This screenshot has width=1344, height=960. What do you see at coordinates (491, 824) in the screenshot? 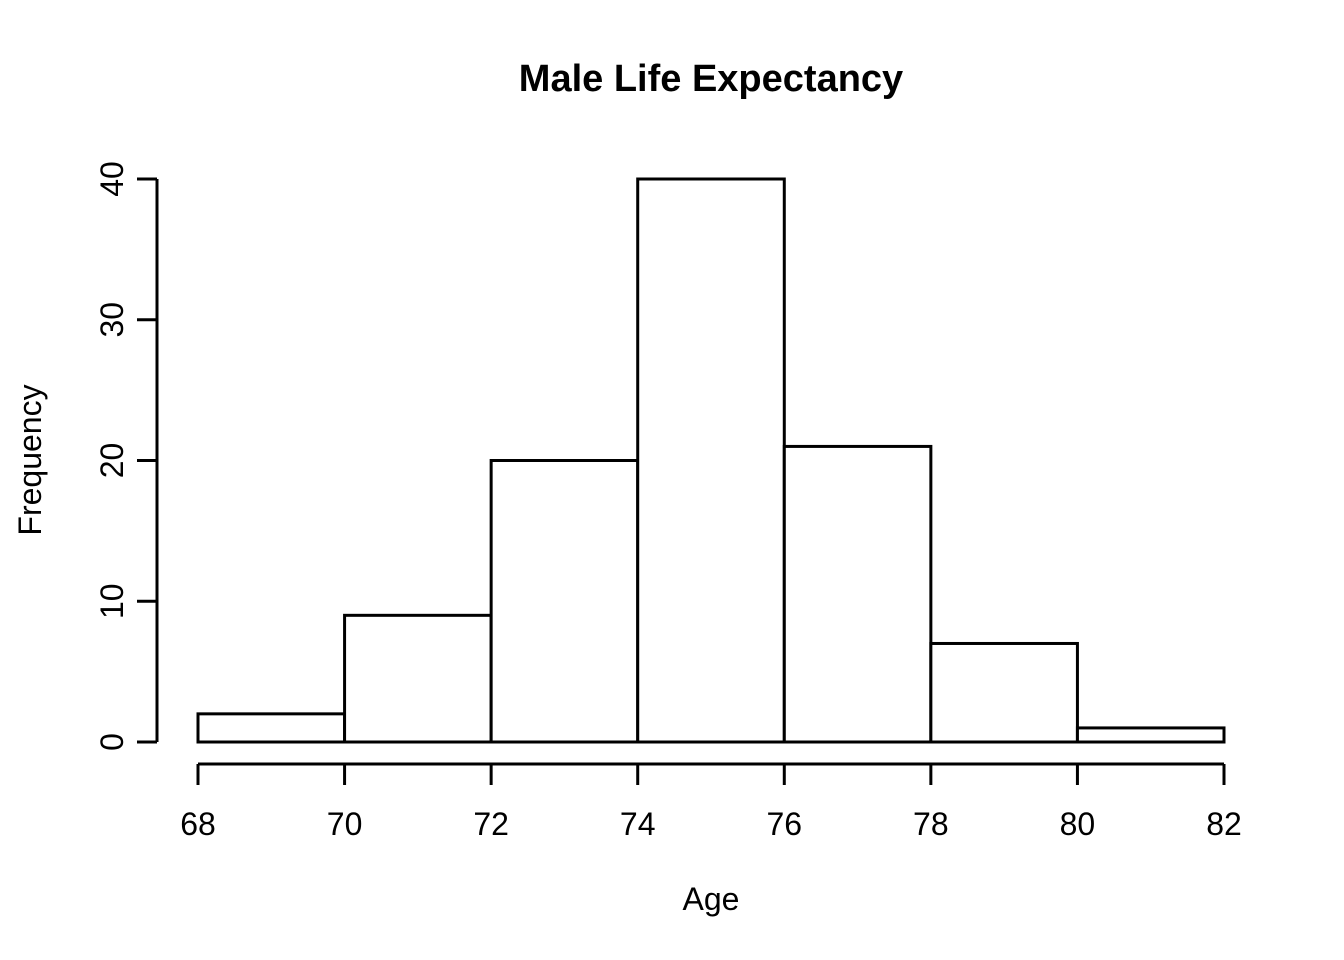
I see `x-tick-label: 72` at bounding box center [491, 824].